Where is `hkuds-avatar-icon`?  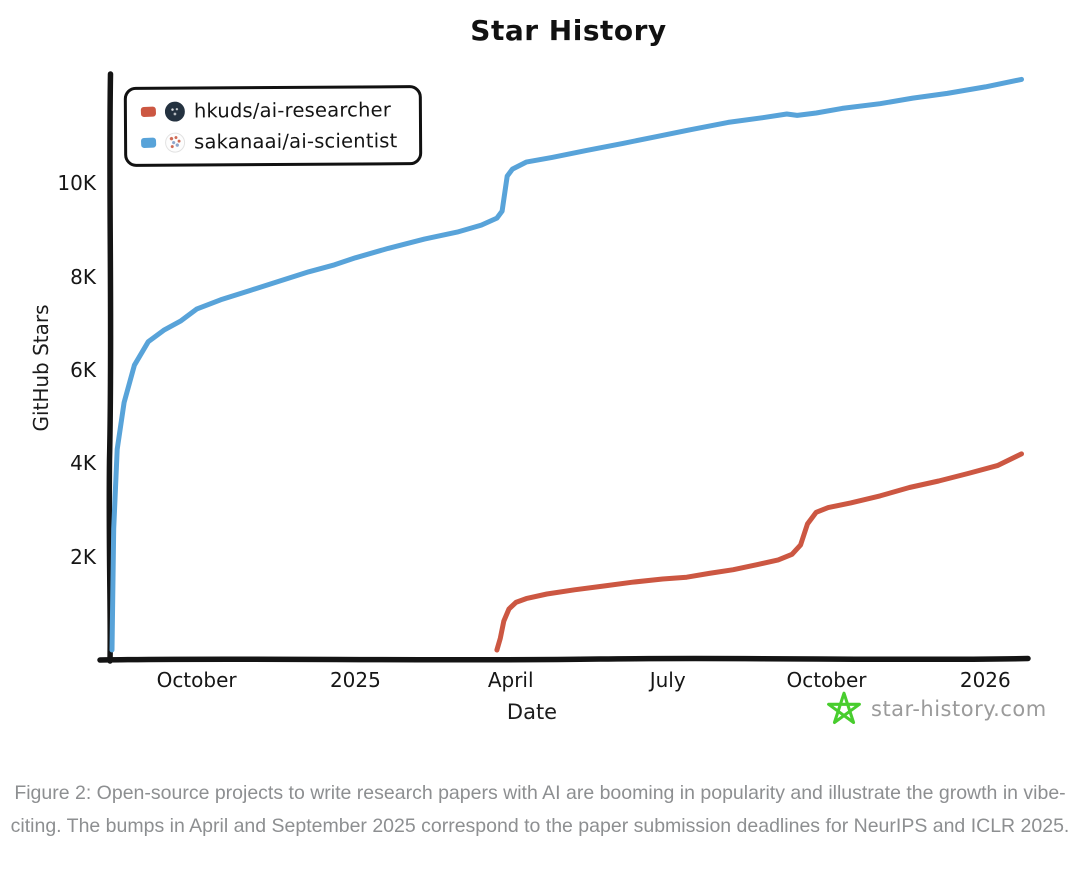
hkuds-avatar-icon is located at coordinates (174, 111).